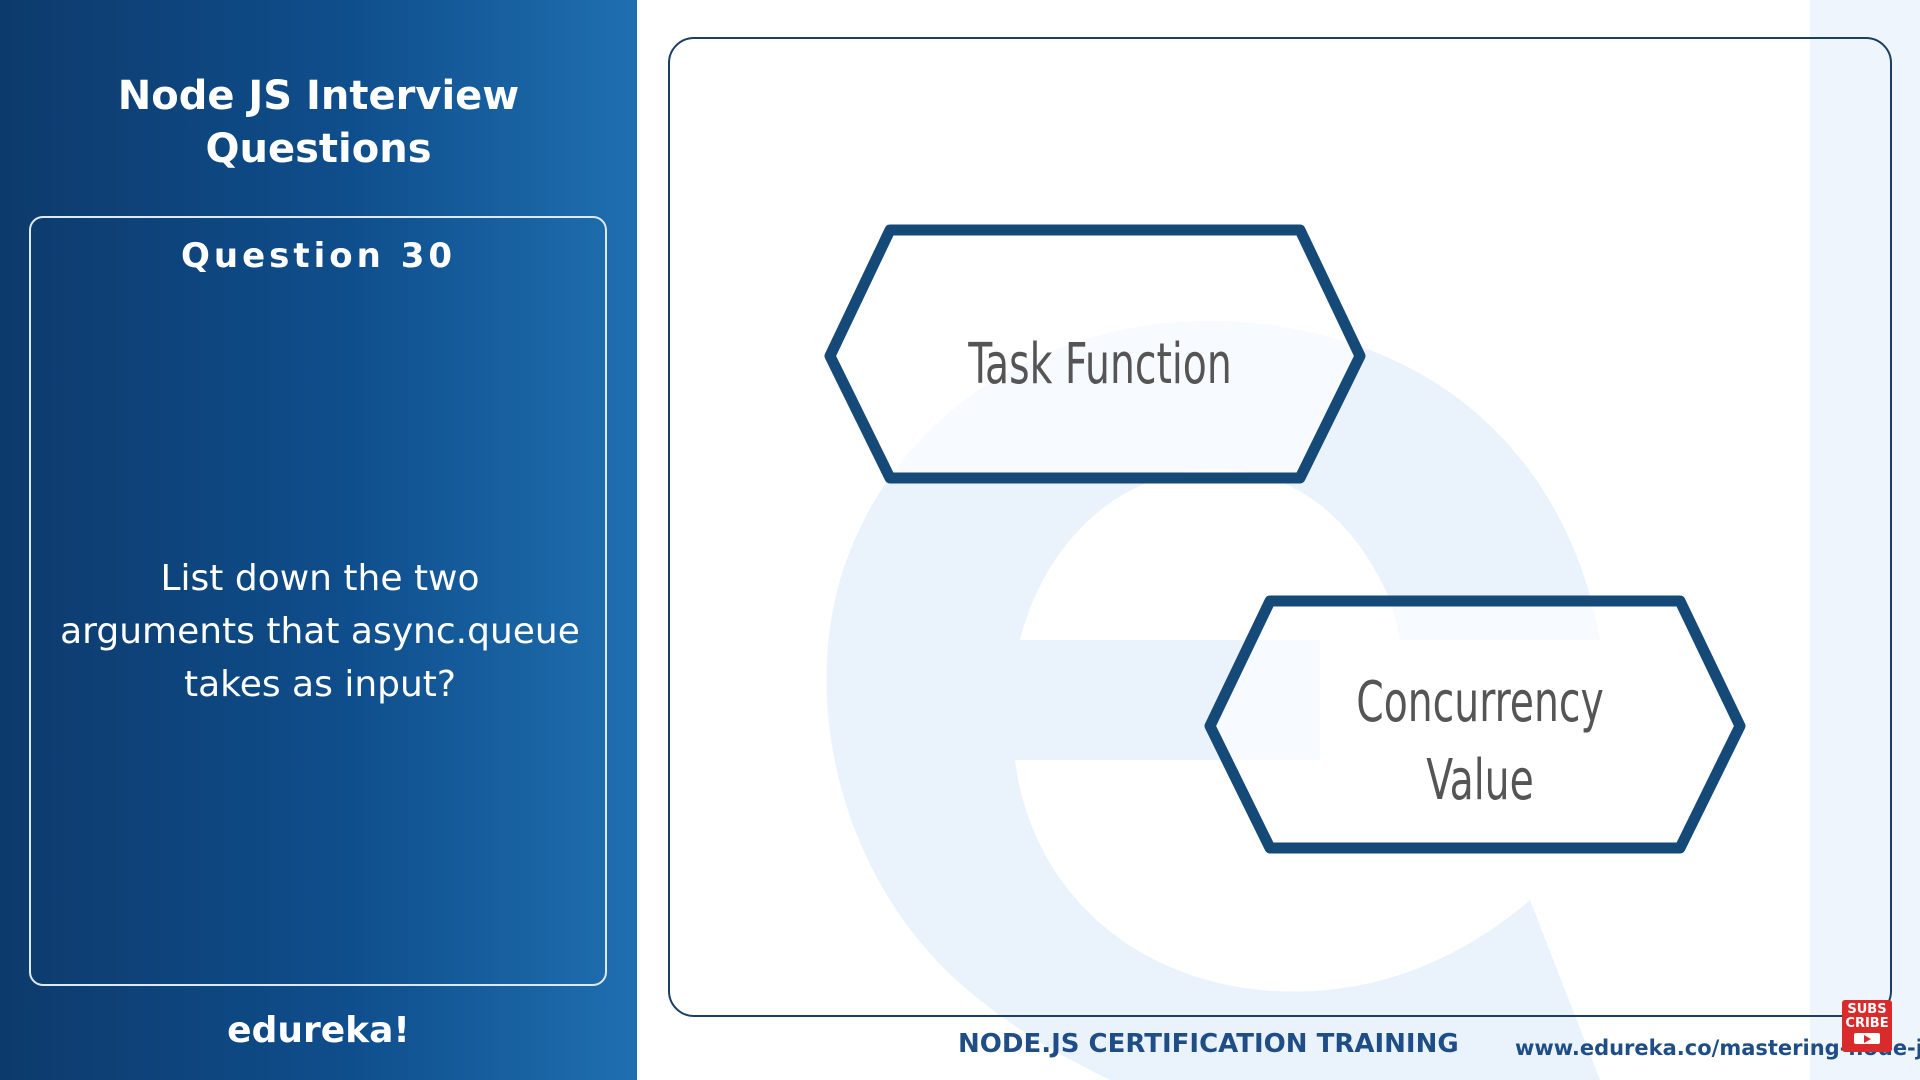 This screenshot has width=1920, height=1080. What do you see at coordinates (318, 256) in the screenshot?
I see `question-number: Question 30` at bounding box center [318, 256].